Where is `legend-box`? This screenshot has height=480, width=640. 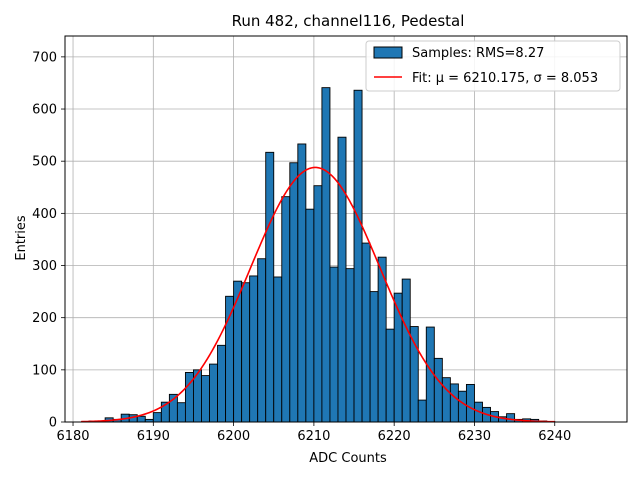 legend-box is located at coordinates (493, 66).